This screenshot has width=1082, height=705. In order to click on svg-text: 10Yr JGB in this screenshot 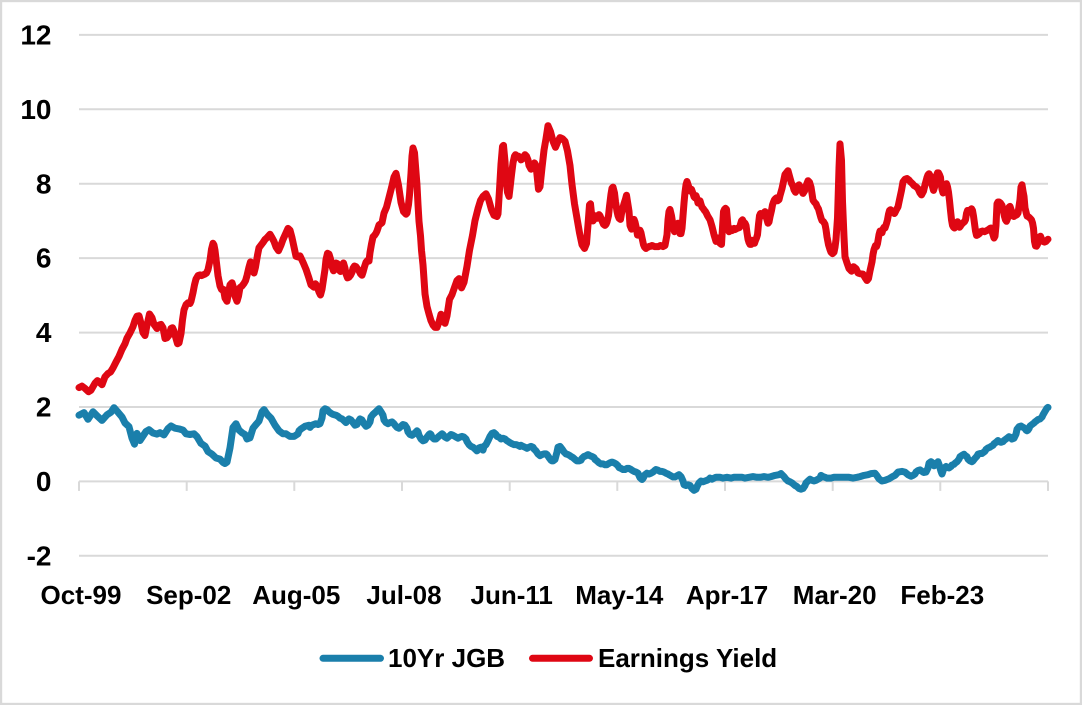, I will do `click(446, 658)`.